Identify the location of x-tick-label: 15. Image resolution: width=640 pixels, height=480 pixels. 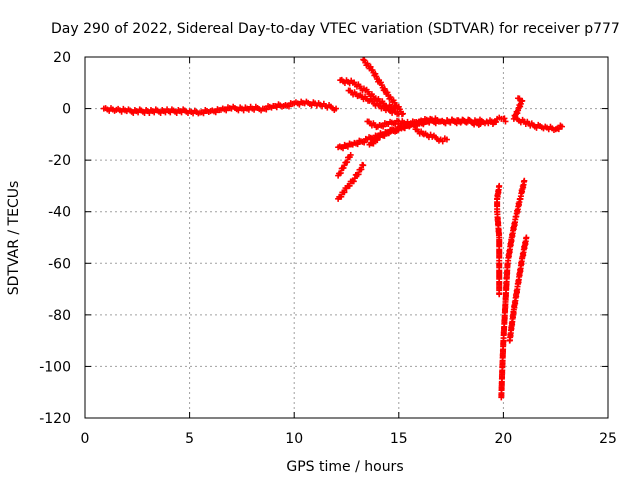
(399, 439).